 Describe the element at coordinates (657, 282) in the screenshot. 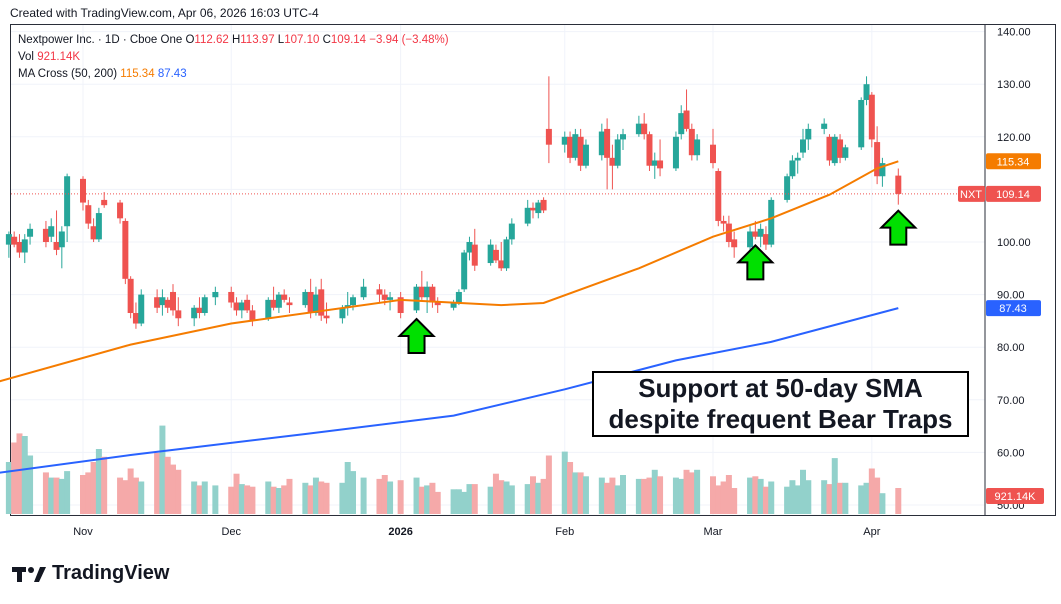

I see `annotation-arrows` at that location.